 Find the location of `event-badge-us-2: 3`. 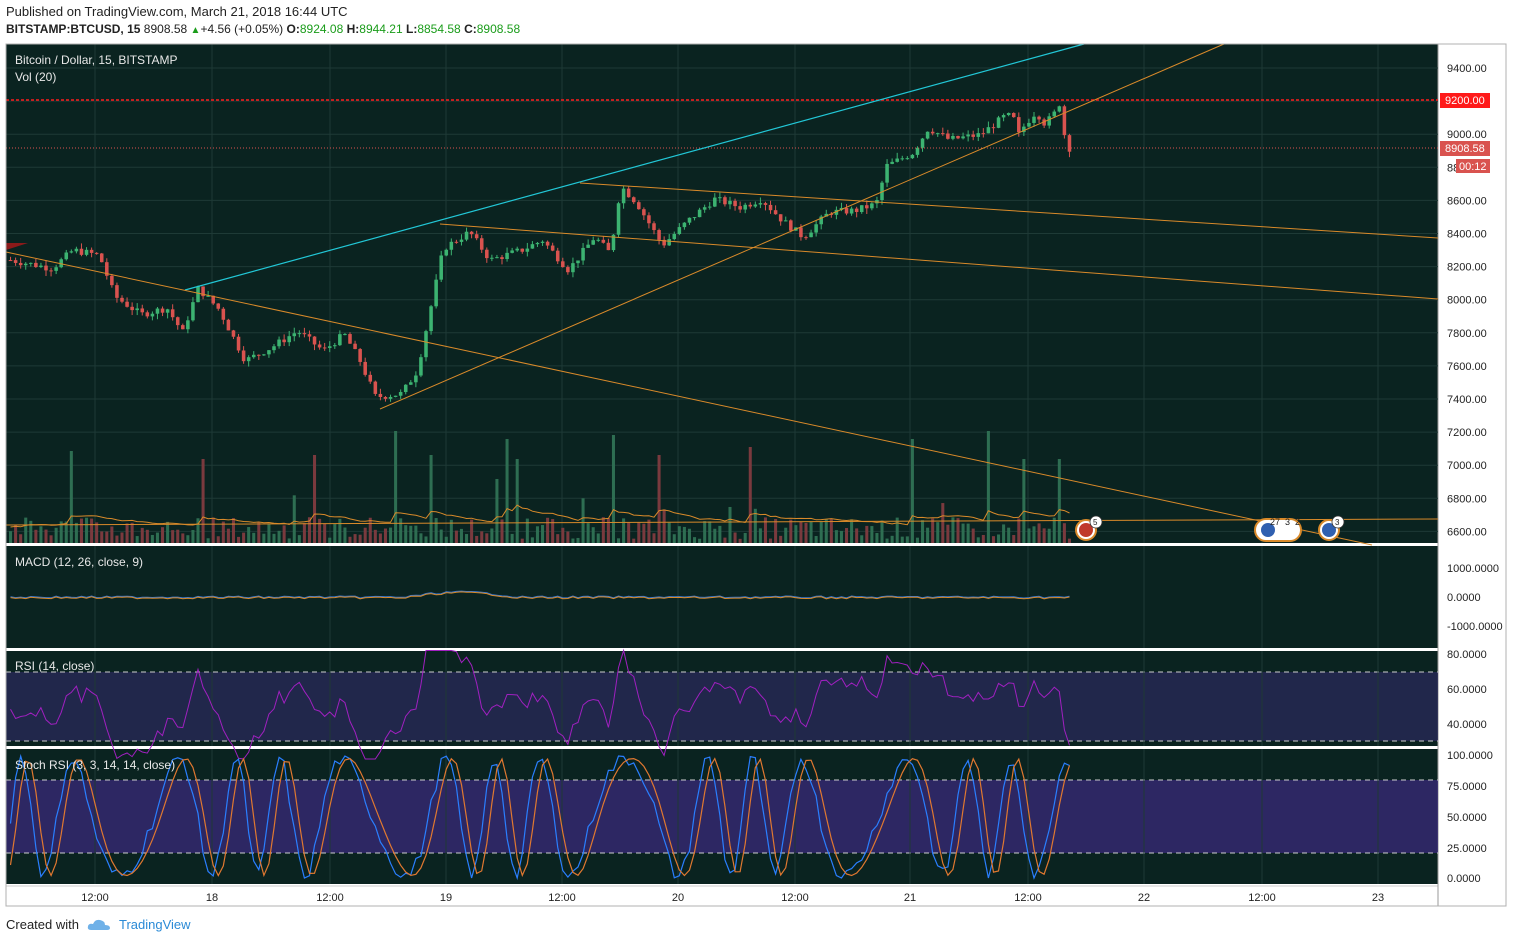

event-badge-us-2: 3 is located at coordinates (1331, 528).